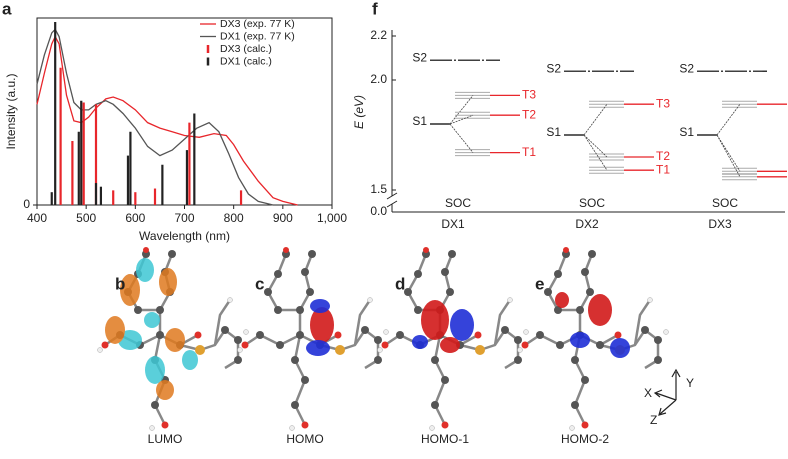  Describe the element at coordinates (7, 9) in the screenshot. I see `panel-label: a` at that location.